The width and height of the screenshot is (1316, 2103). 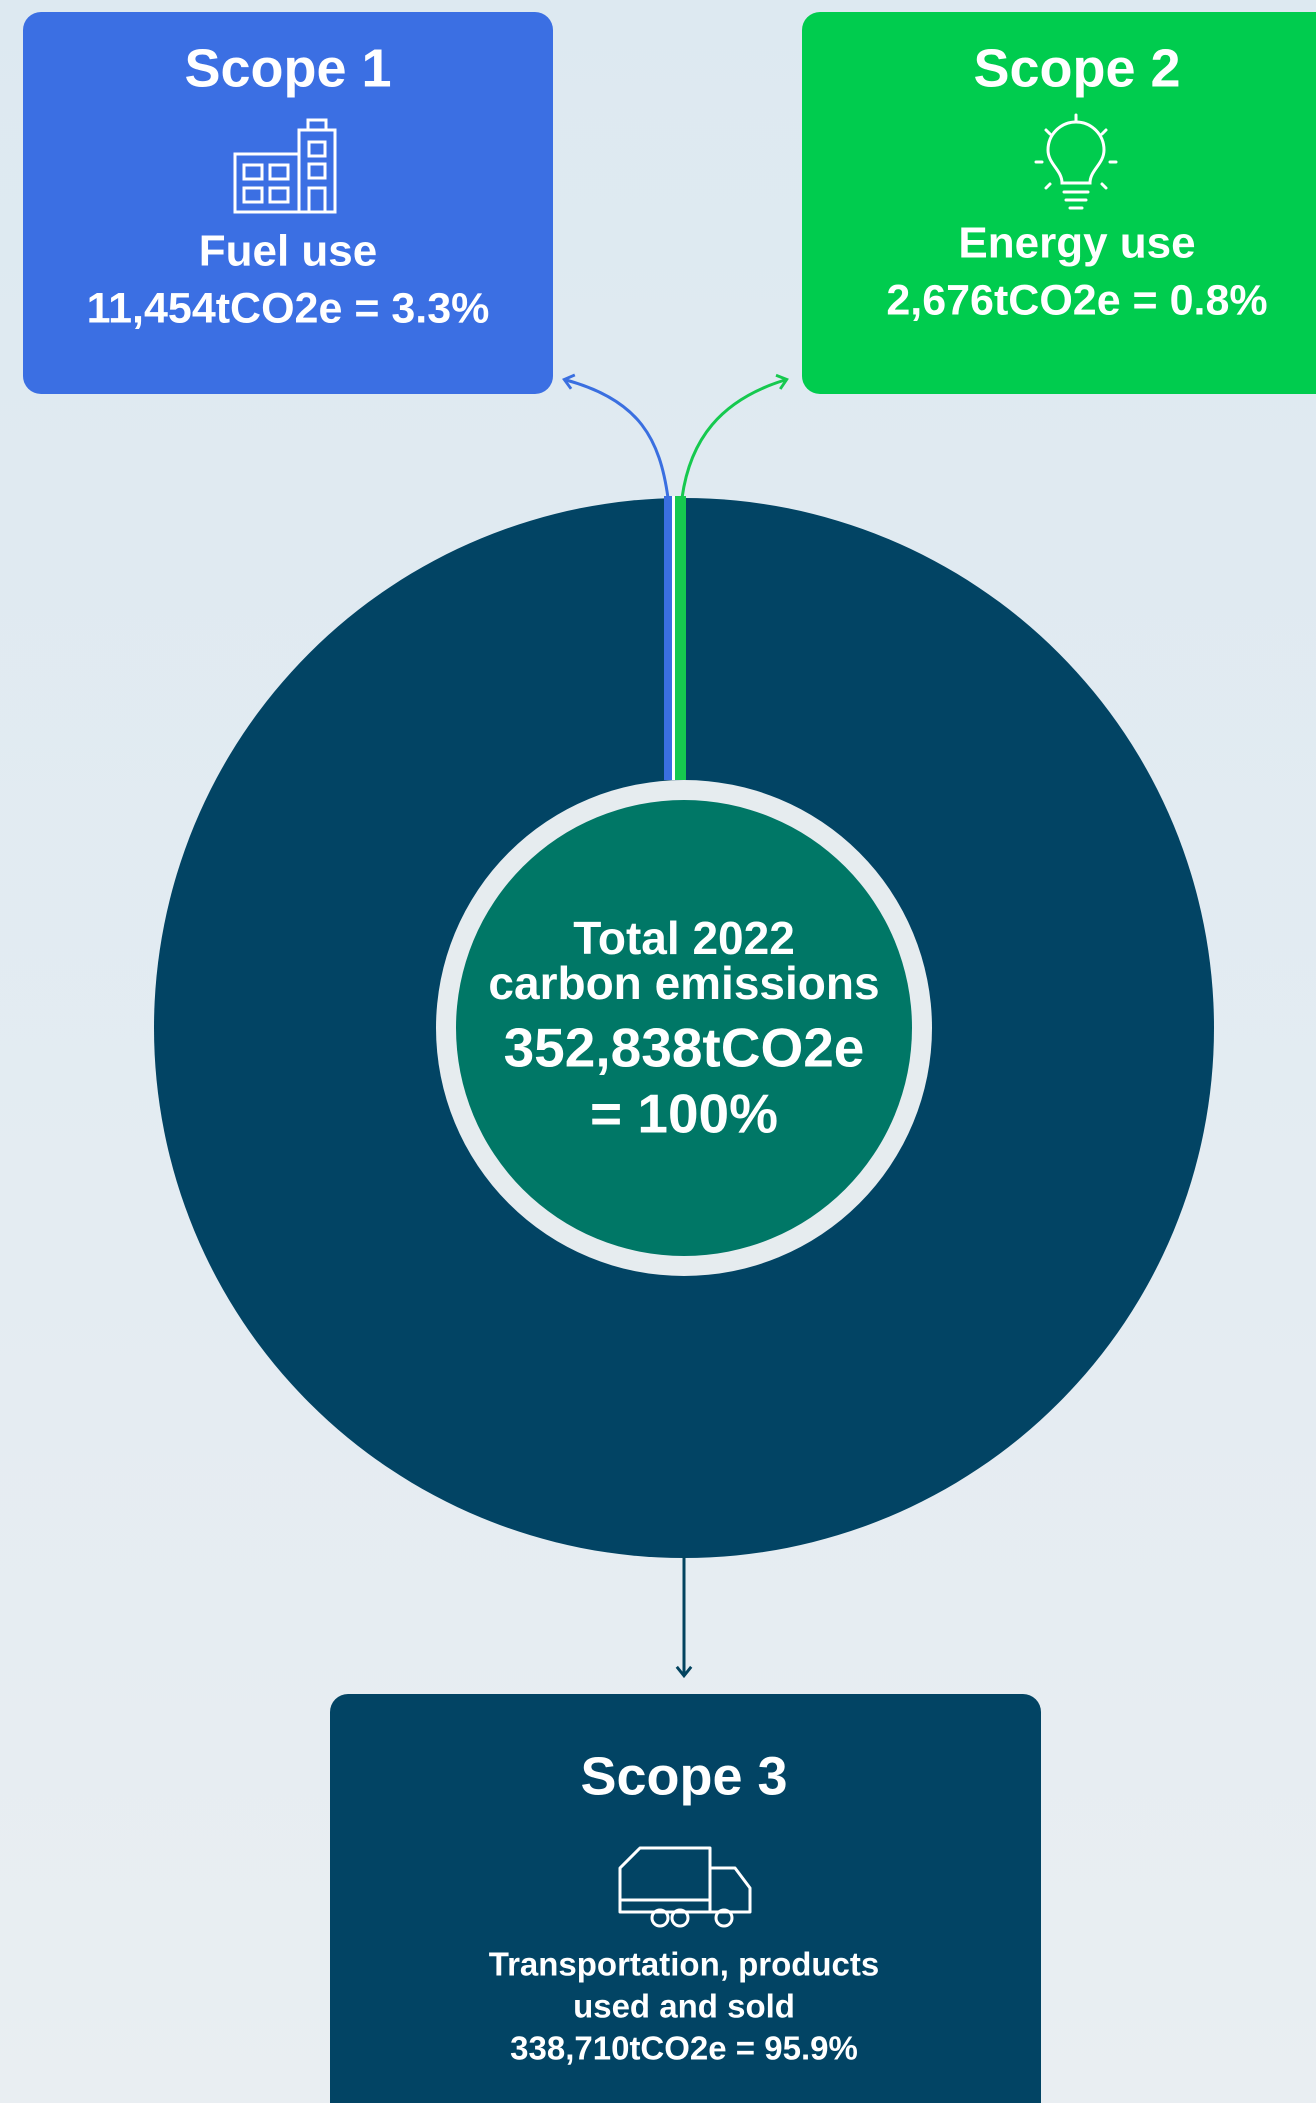 I want to click on truck-icon, so click(x=685, y=1887).